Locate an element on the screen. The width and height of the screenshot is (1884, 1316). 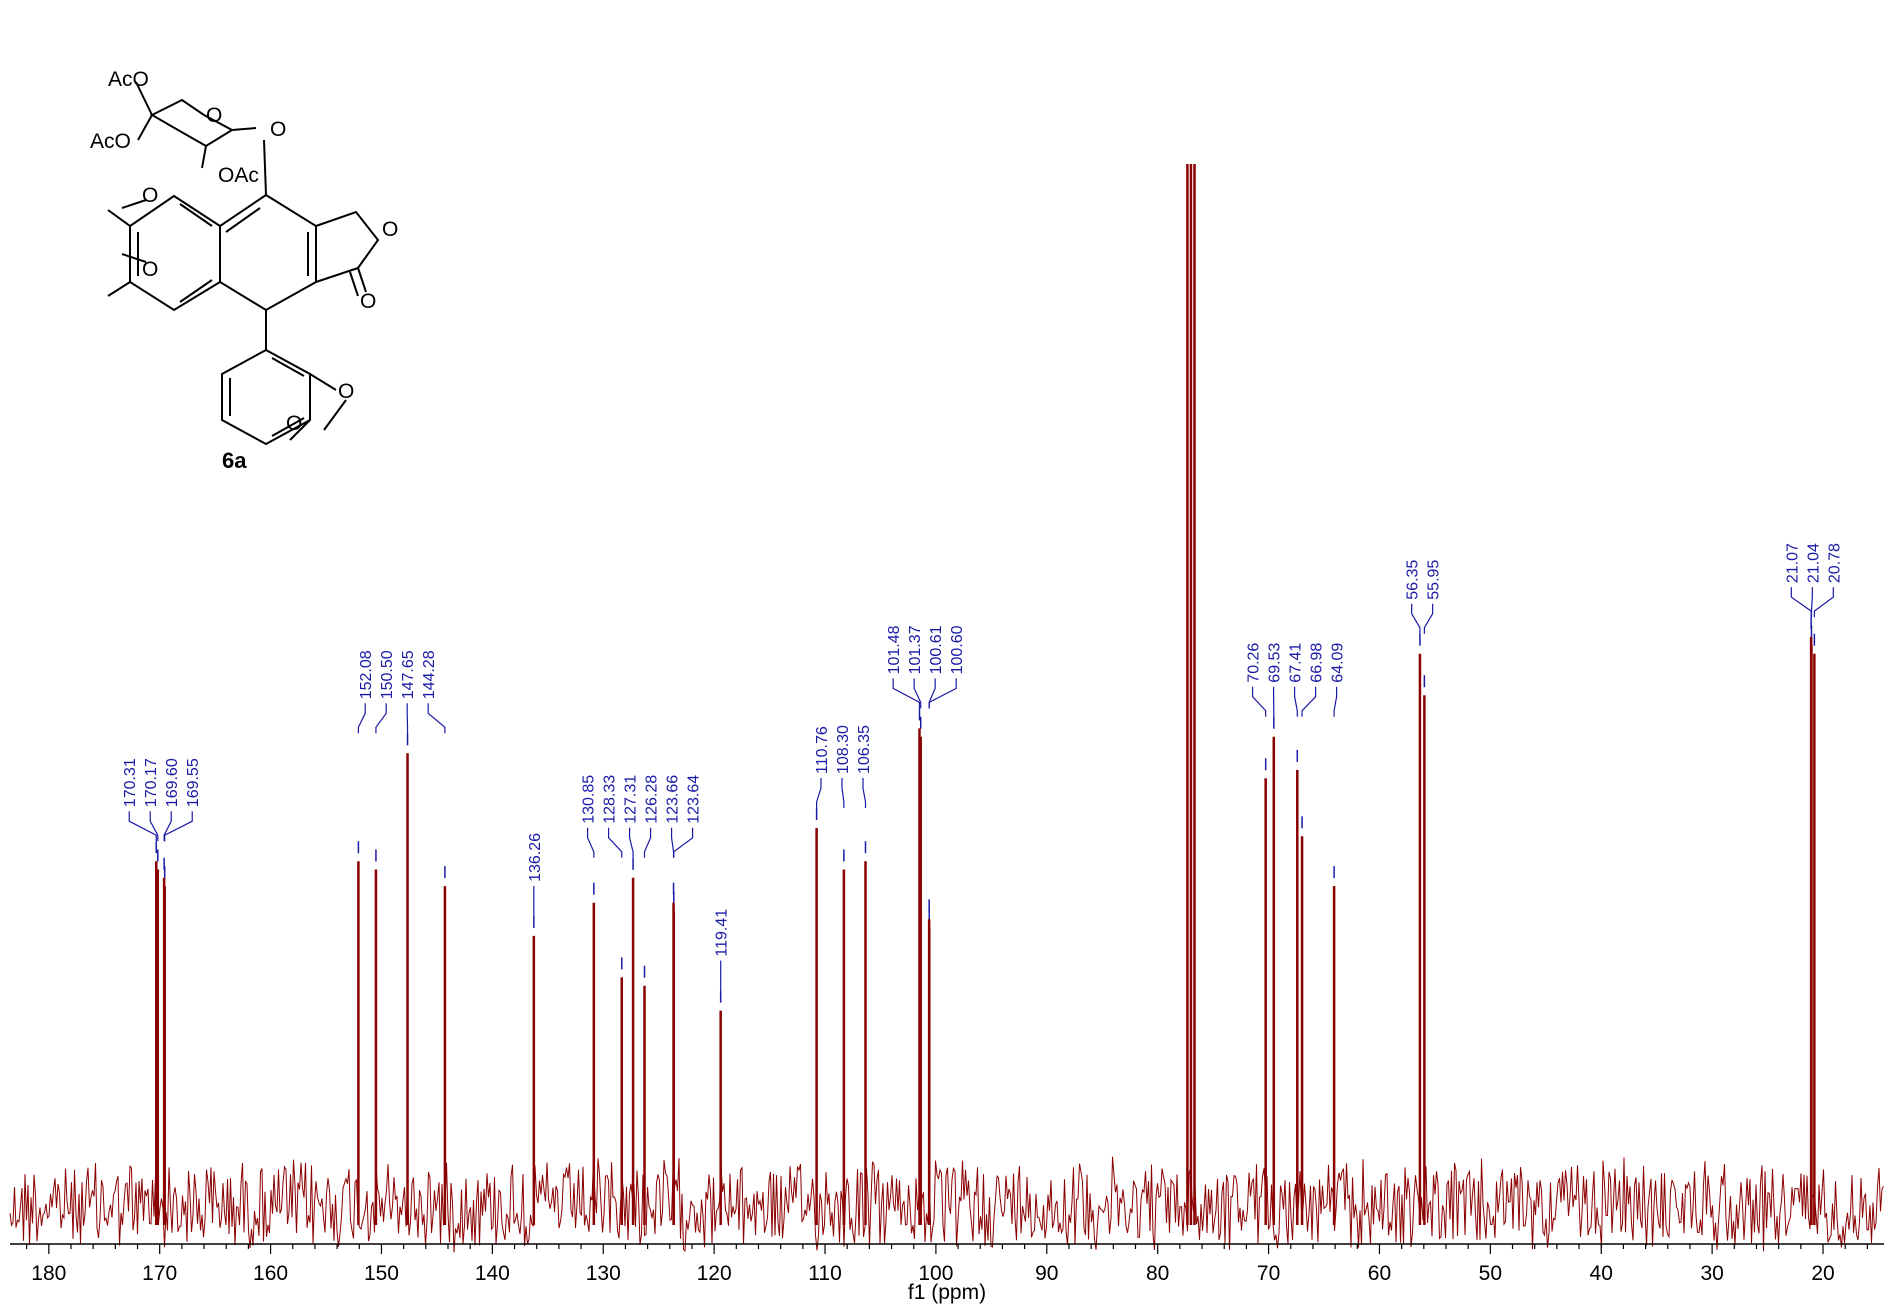
compound-label: 6a is located at coordinates (234, 460).